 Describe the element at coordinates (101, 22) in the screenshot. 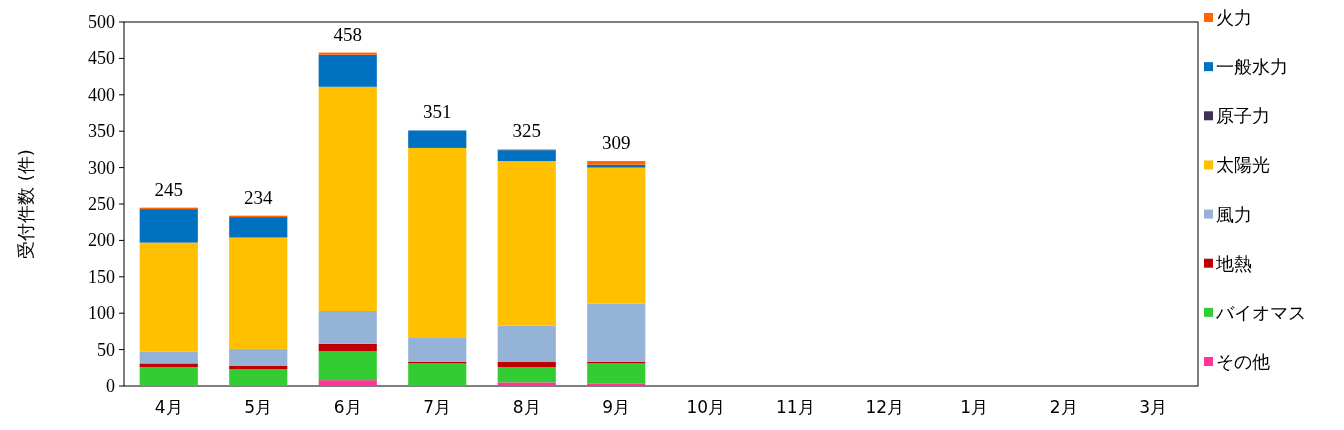

I see `y-tick-label: 500` at that location.